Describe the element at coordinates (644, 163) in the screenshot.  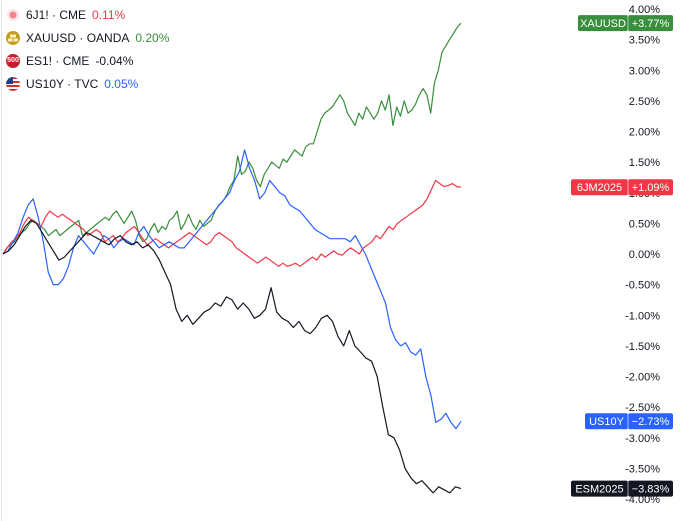
I see `y-tick-label: 1.50%` at that location.